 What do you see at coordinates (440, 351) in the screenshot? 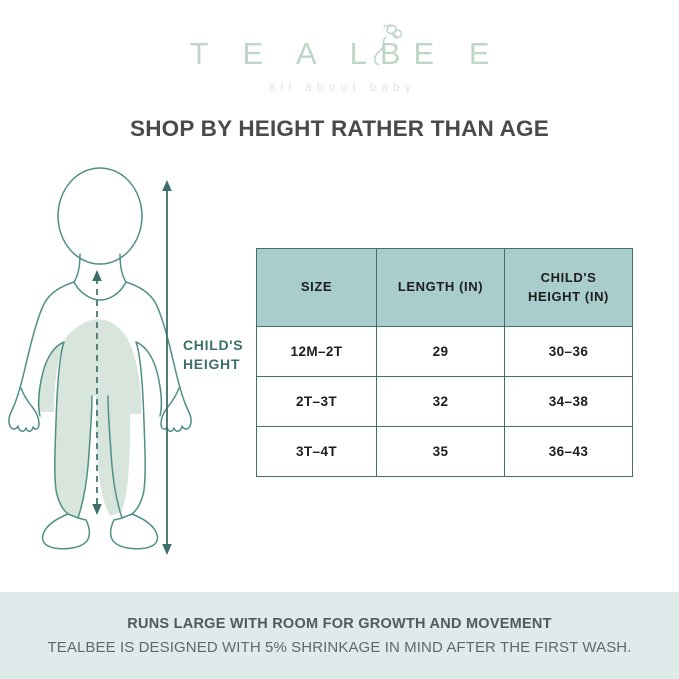
I see `cell-length: 29` at bounding box center [440, 351].